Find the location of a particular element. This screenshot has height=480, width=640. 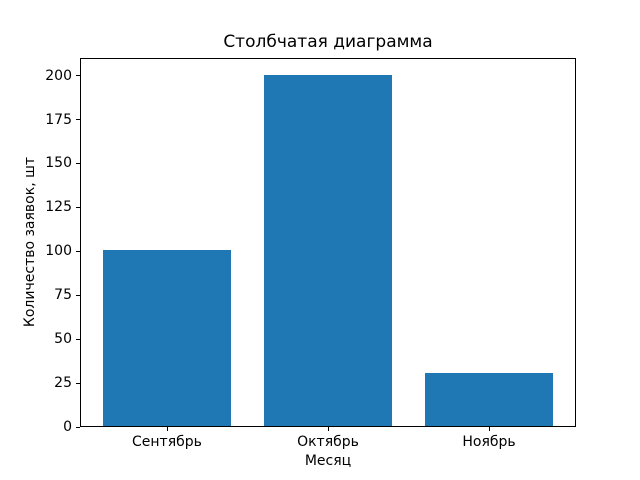

bar-Ноябрь is located at coordinates (489, 399).